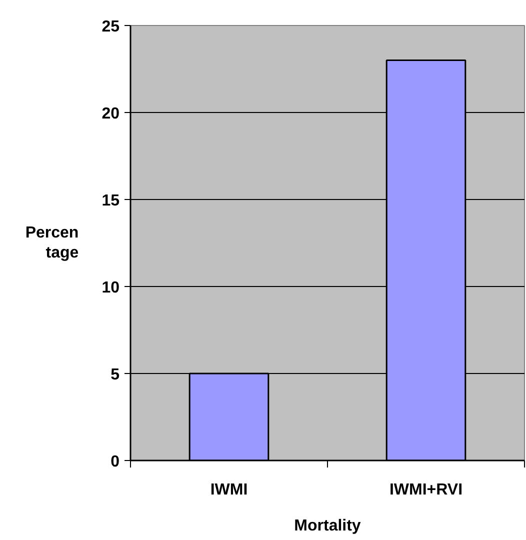 Image resolution: width=526 pixels, height=540 pixels. What do you see at coordinates (111, 288) in the screenshot?
I see `y-tick-label: 10` at bounding box center [111, 288].